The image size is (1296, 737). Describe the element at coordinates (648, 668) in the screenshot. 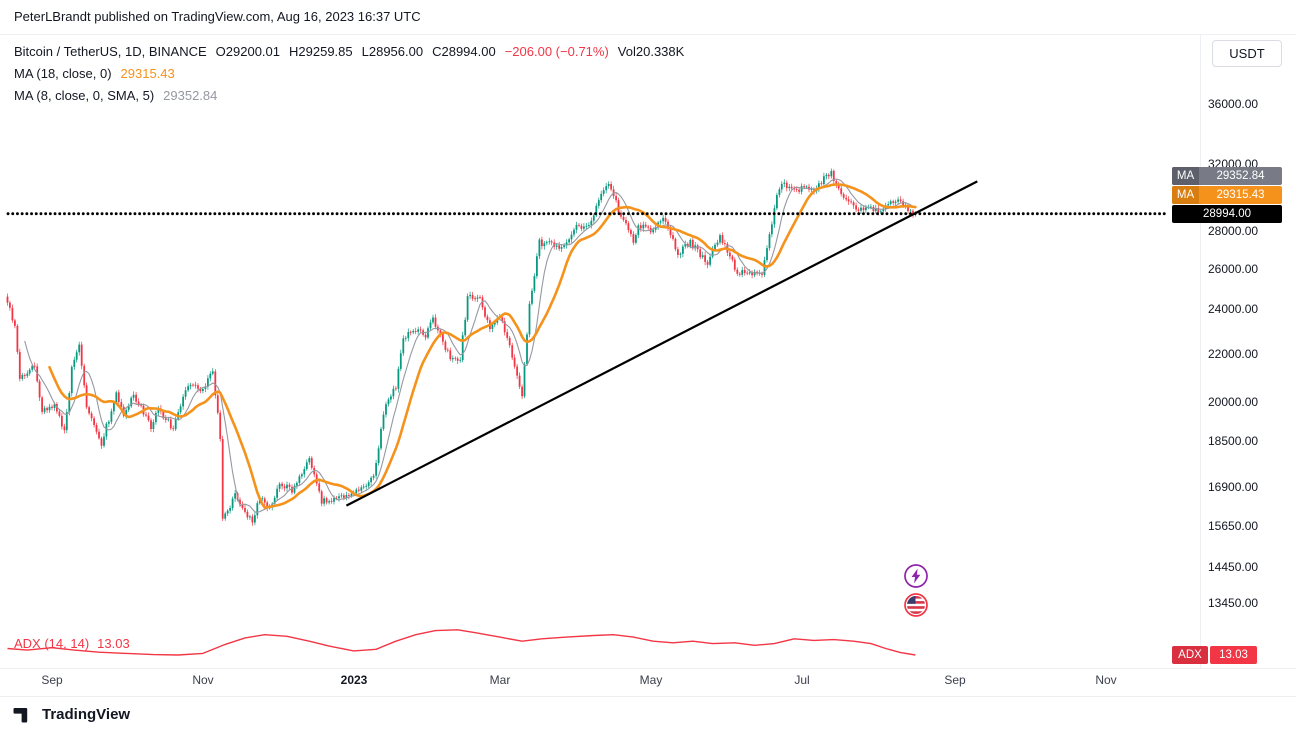

I see `time-axis-separator` at that location.